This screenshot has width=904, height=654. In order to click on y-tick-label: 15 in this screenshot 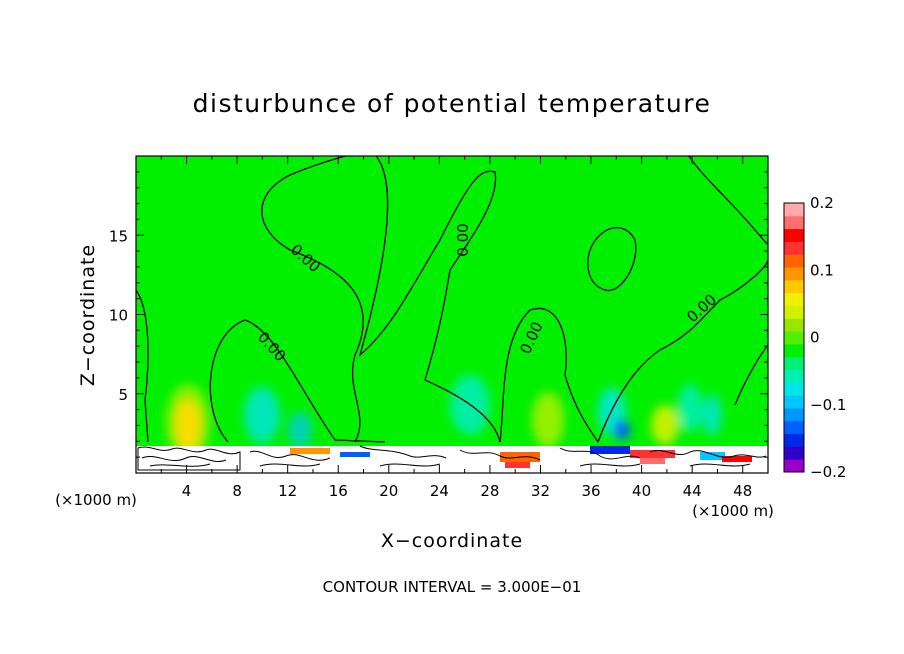, I will do `click(118, 236)`.